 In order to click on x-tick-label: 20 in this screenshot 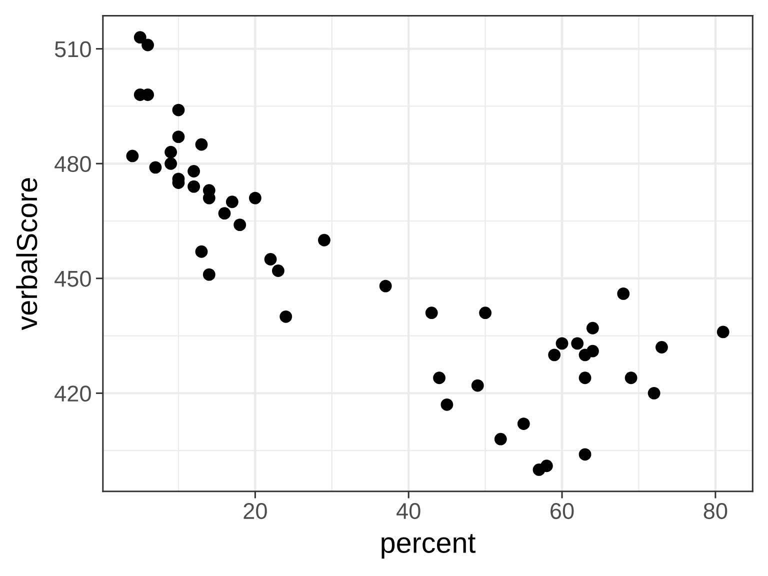, I will do `click(255, 511)`.